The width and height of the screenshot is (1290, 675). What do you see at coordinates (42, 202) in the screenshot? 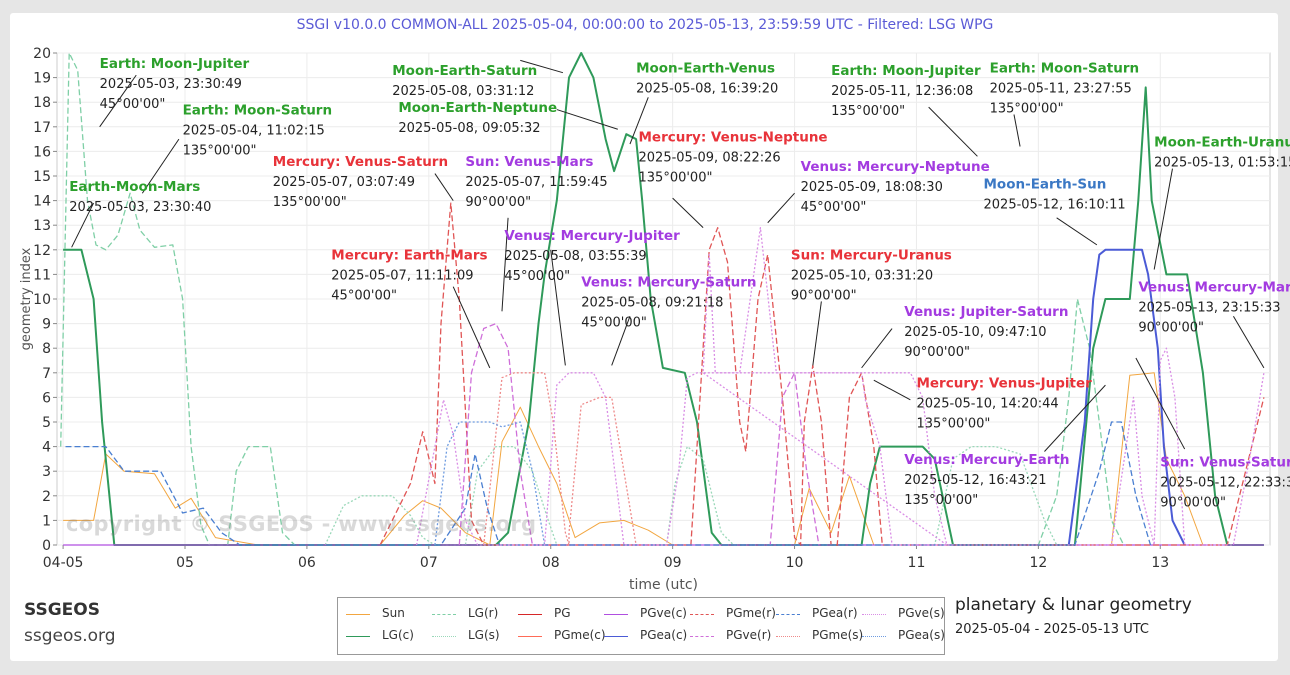
I see `y-tick-label: 14` at bounding box center [42, 202].